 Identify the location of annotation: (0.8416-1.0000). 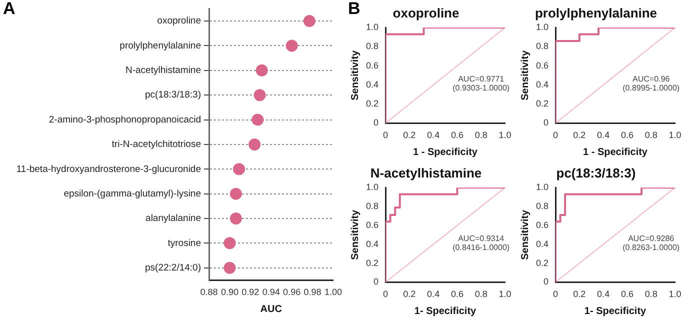
(481, 247).